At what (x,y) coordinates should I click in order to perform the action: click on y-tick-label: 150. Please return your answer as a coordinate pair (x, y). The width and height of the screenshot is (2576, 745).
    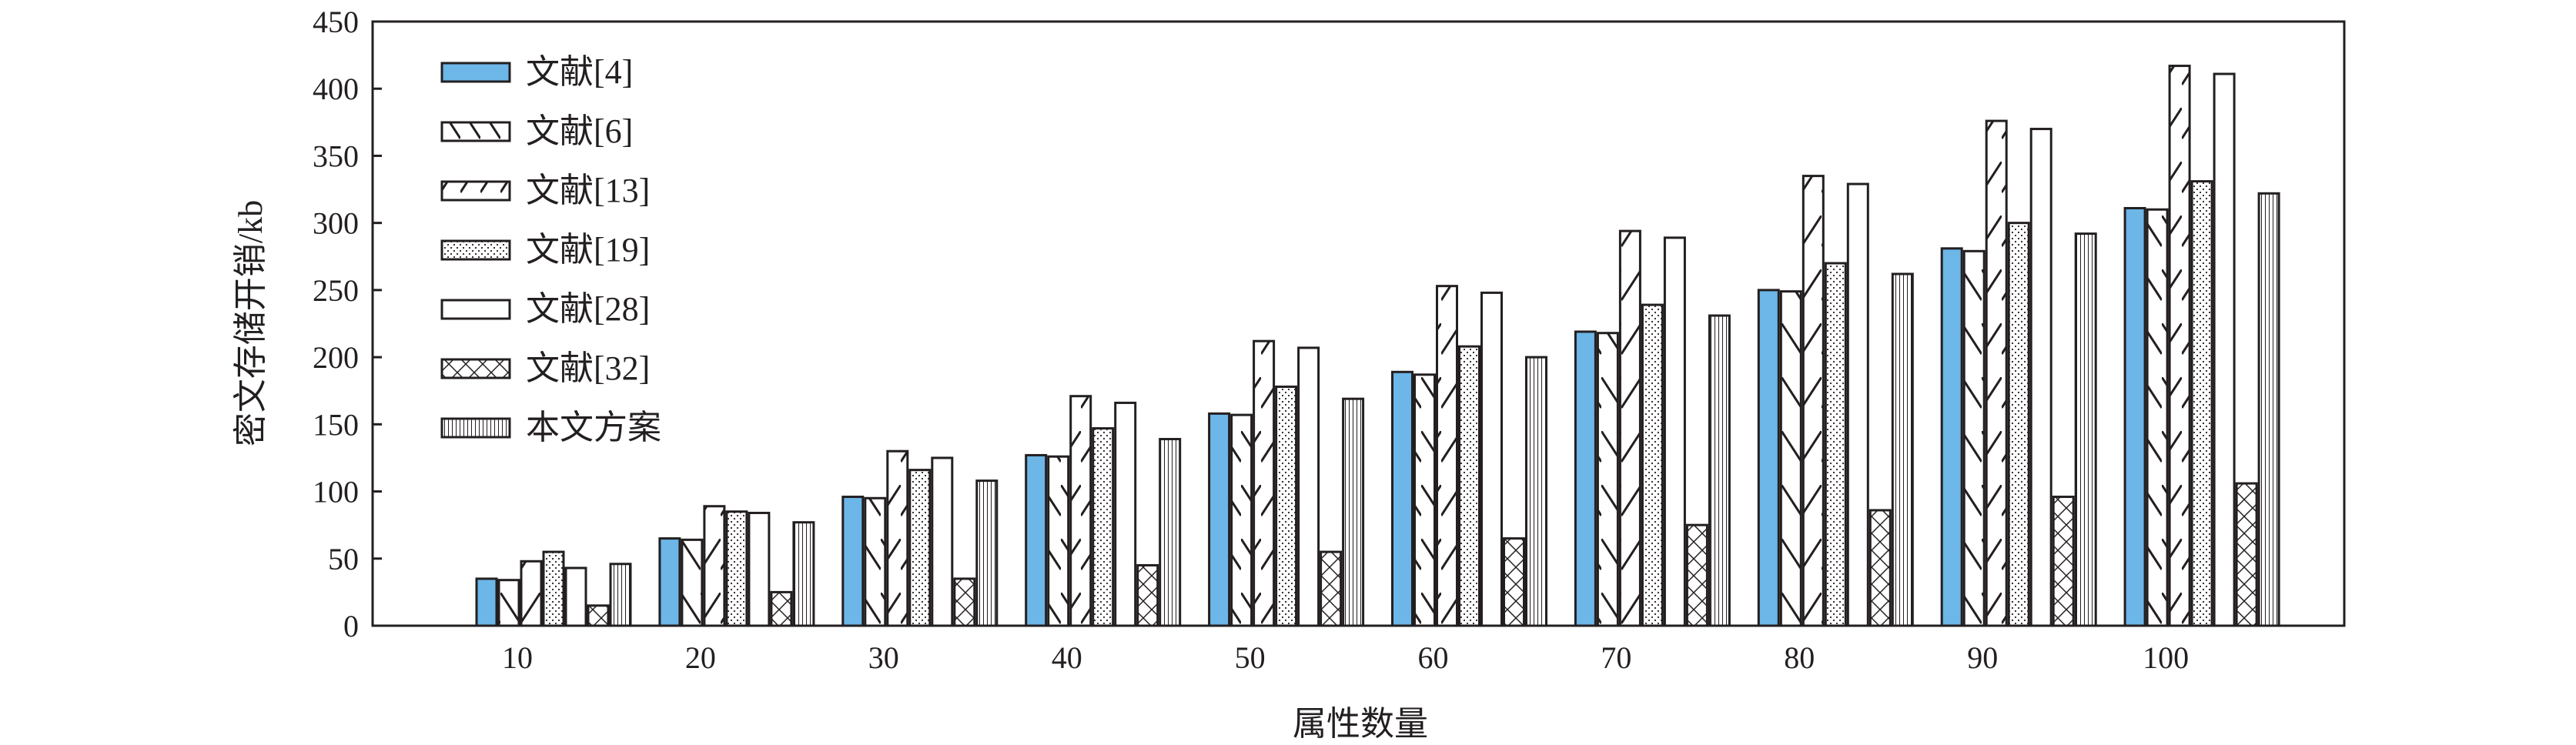
    Looking at the image, I should click on (336, 424).